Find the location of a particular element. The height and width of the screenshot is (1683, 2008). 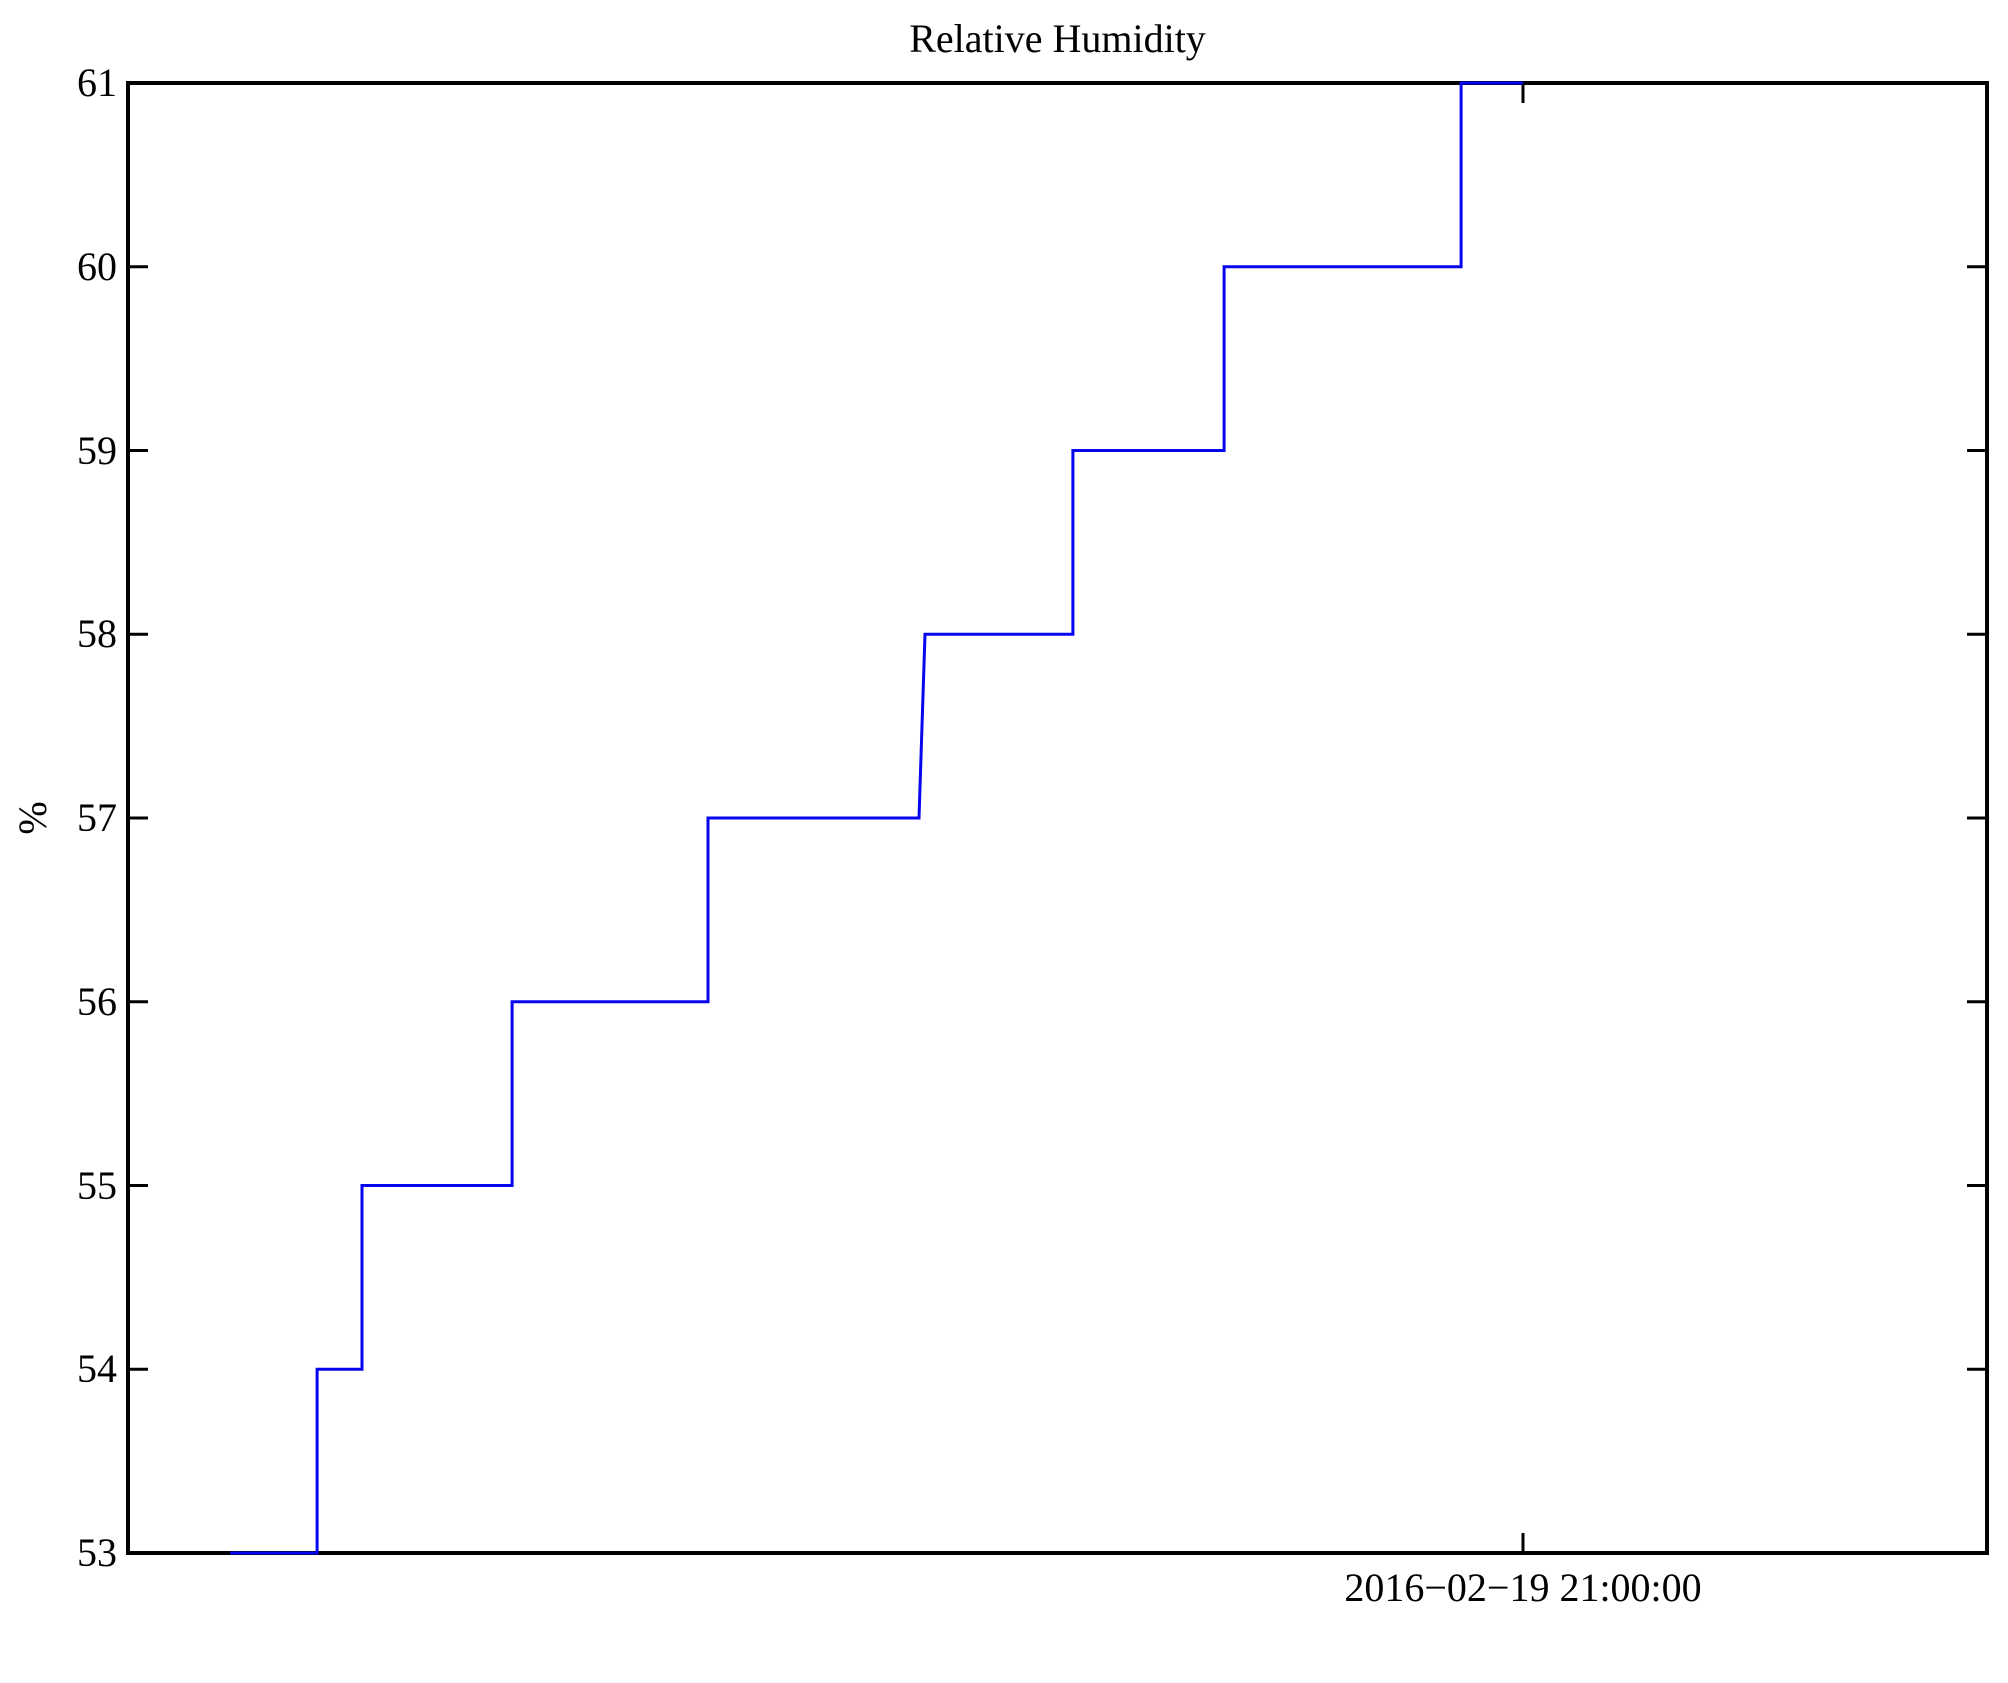

y-tick-label: 55 is located at coordinates (97, 1185).